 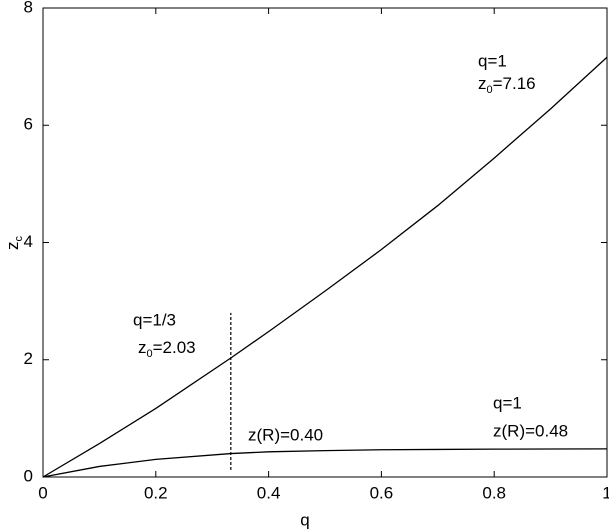 What do you see at coordinates (269, 492) in the screenshot?
I see `x-tick-label: 0.4` at bounding box center [269, 492].